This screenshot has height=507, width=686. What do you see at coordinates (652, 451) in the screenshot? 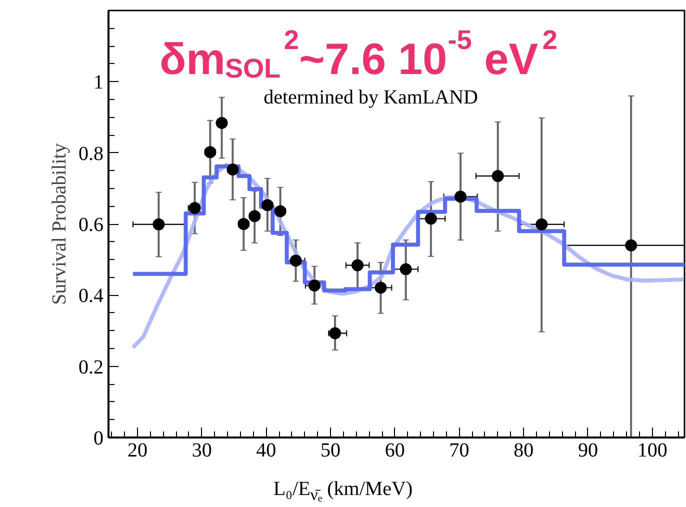
I see `x-tick-label: 100` at bounding box center [652, 451].